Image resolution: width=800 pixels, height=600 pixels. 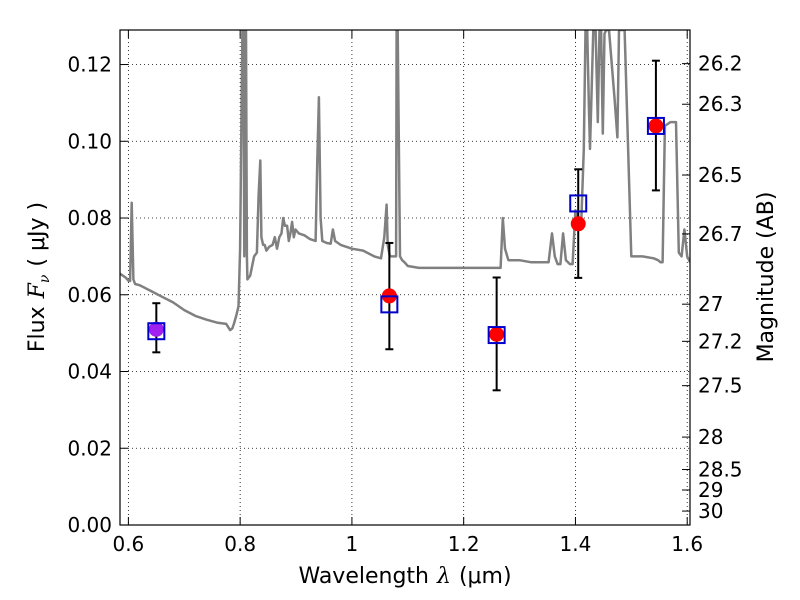 What do you see at coordinates (407, 544) in the screenshot?
I see `x-tick-labels: 0.6 0.8 1 1.2 1.4 1.6` at bounding box center [407, 544].